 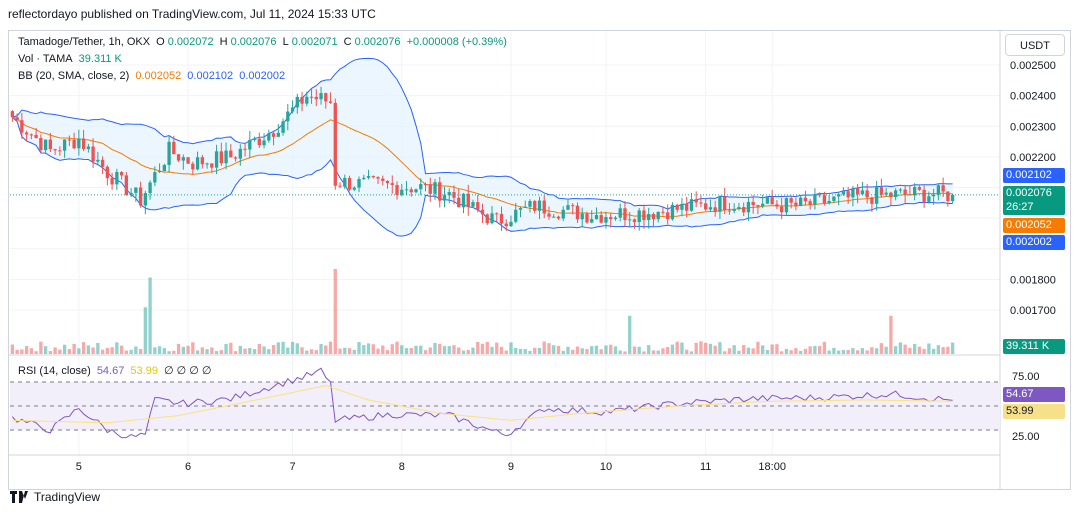 What do you see at coordinates (54, 371) in the screenshot?
I see `rsi-label: RSI (14, close)` at bounding box center [54, 371].